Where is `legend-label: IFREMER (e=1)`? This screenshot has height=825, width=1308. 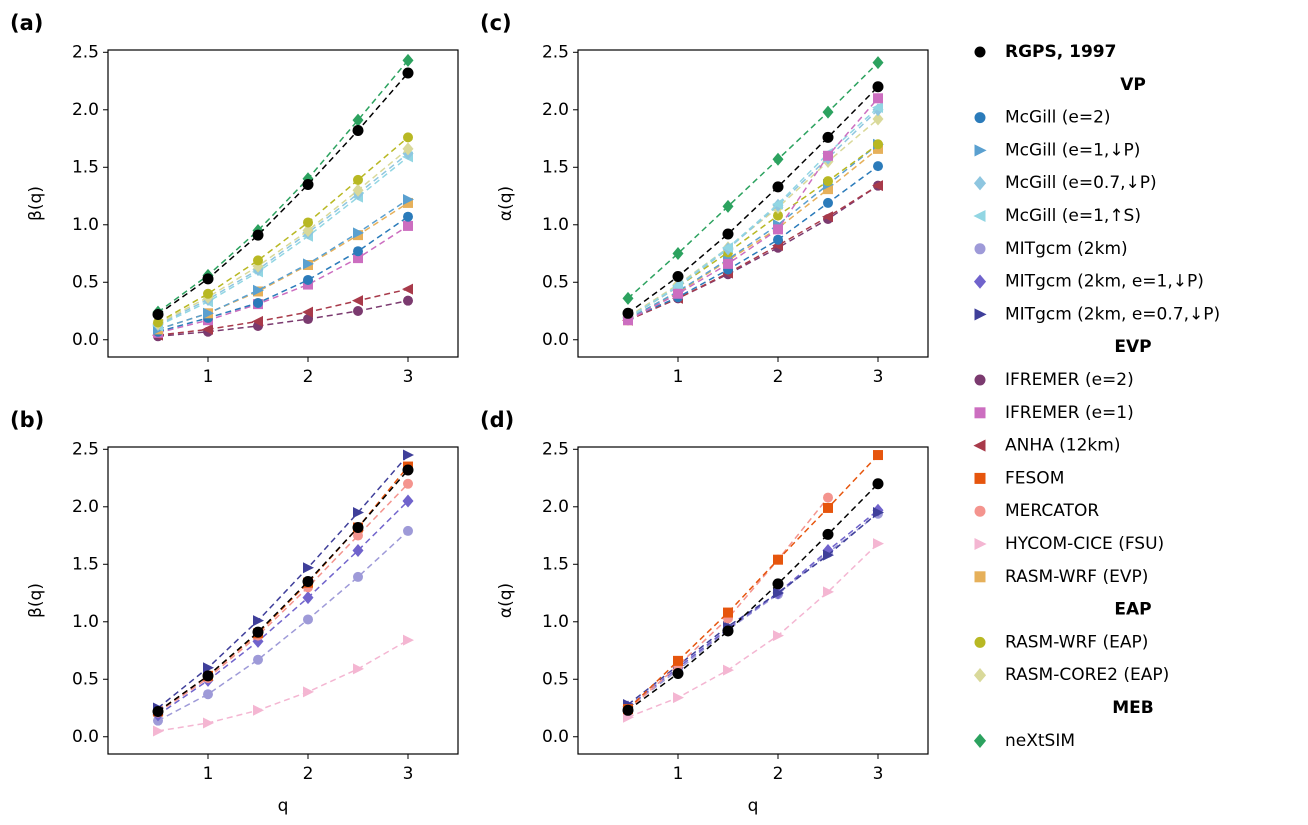 legend-label: IFREMER (e=1) is located at coordinates (1069, 413).